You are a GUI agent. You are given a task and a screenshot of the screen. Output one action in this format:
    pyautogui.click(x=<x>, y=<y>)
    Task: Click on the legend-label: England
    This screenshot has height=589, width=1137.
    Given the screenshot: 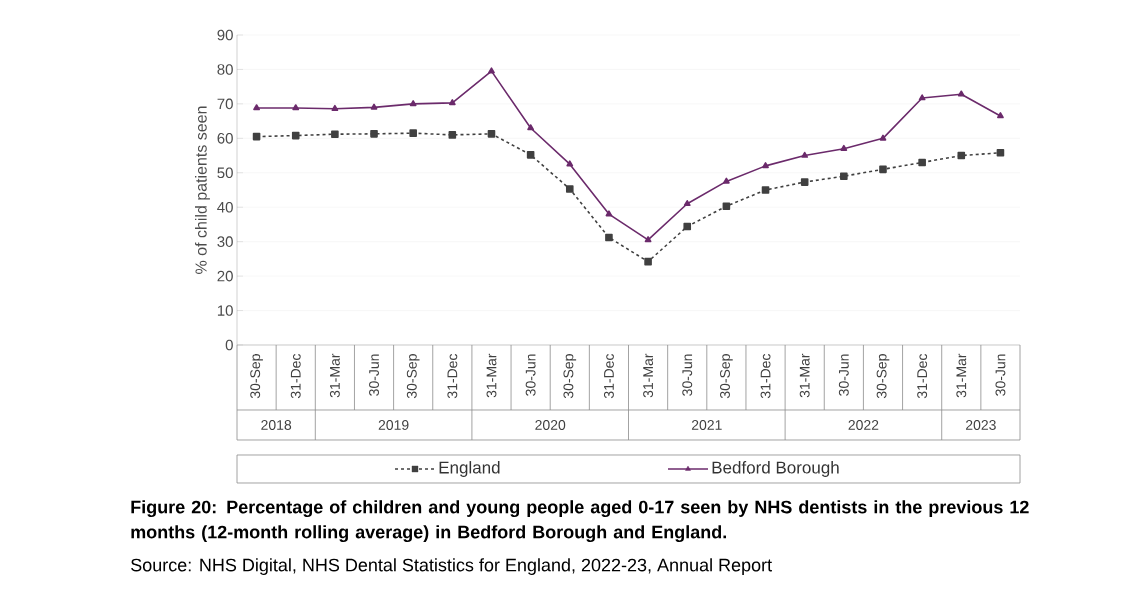 What is the action you would take?
    pyautogui.click(x=469, y=469)
    